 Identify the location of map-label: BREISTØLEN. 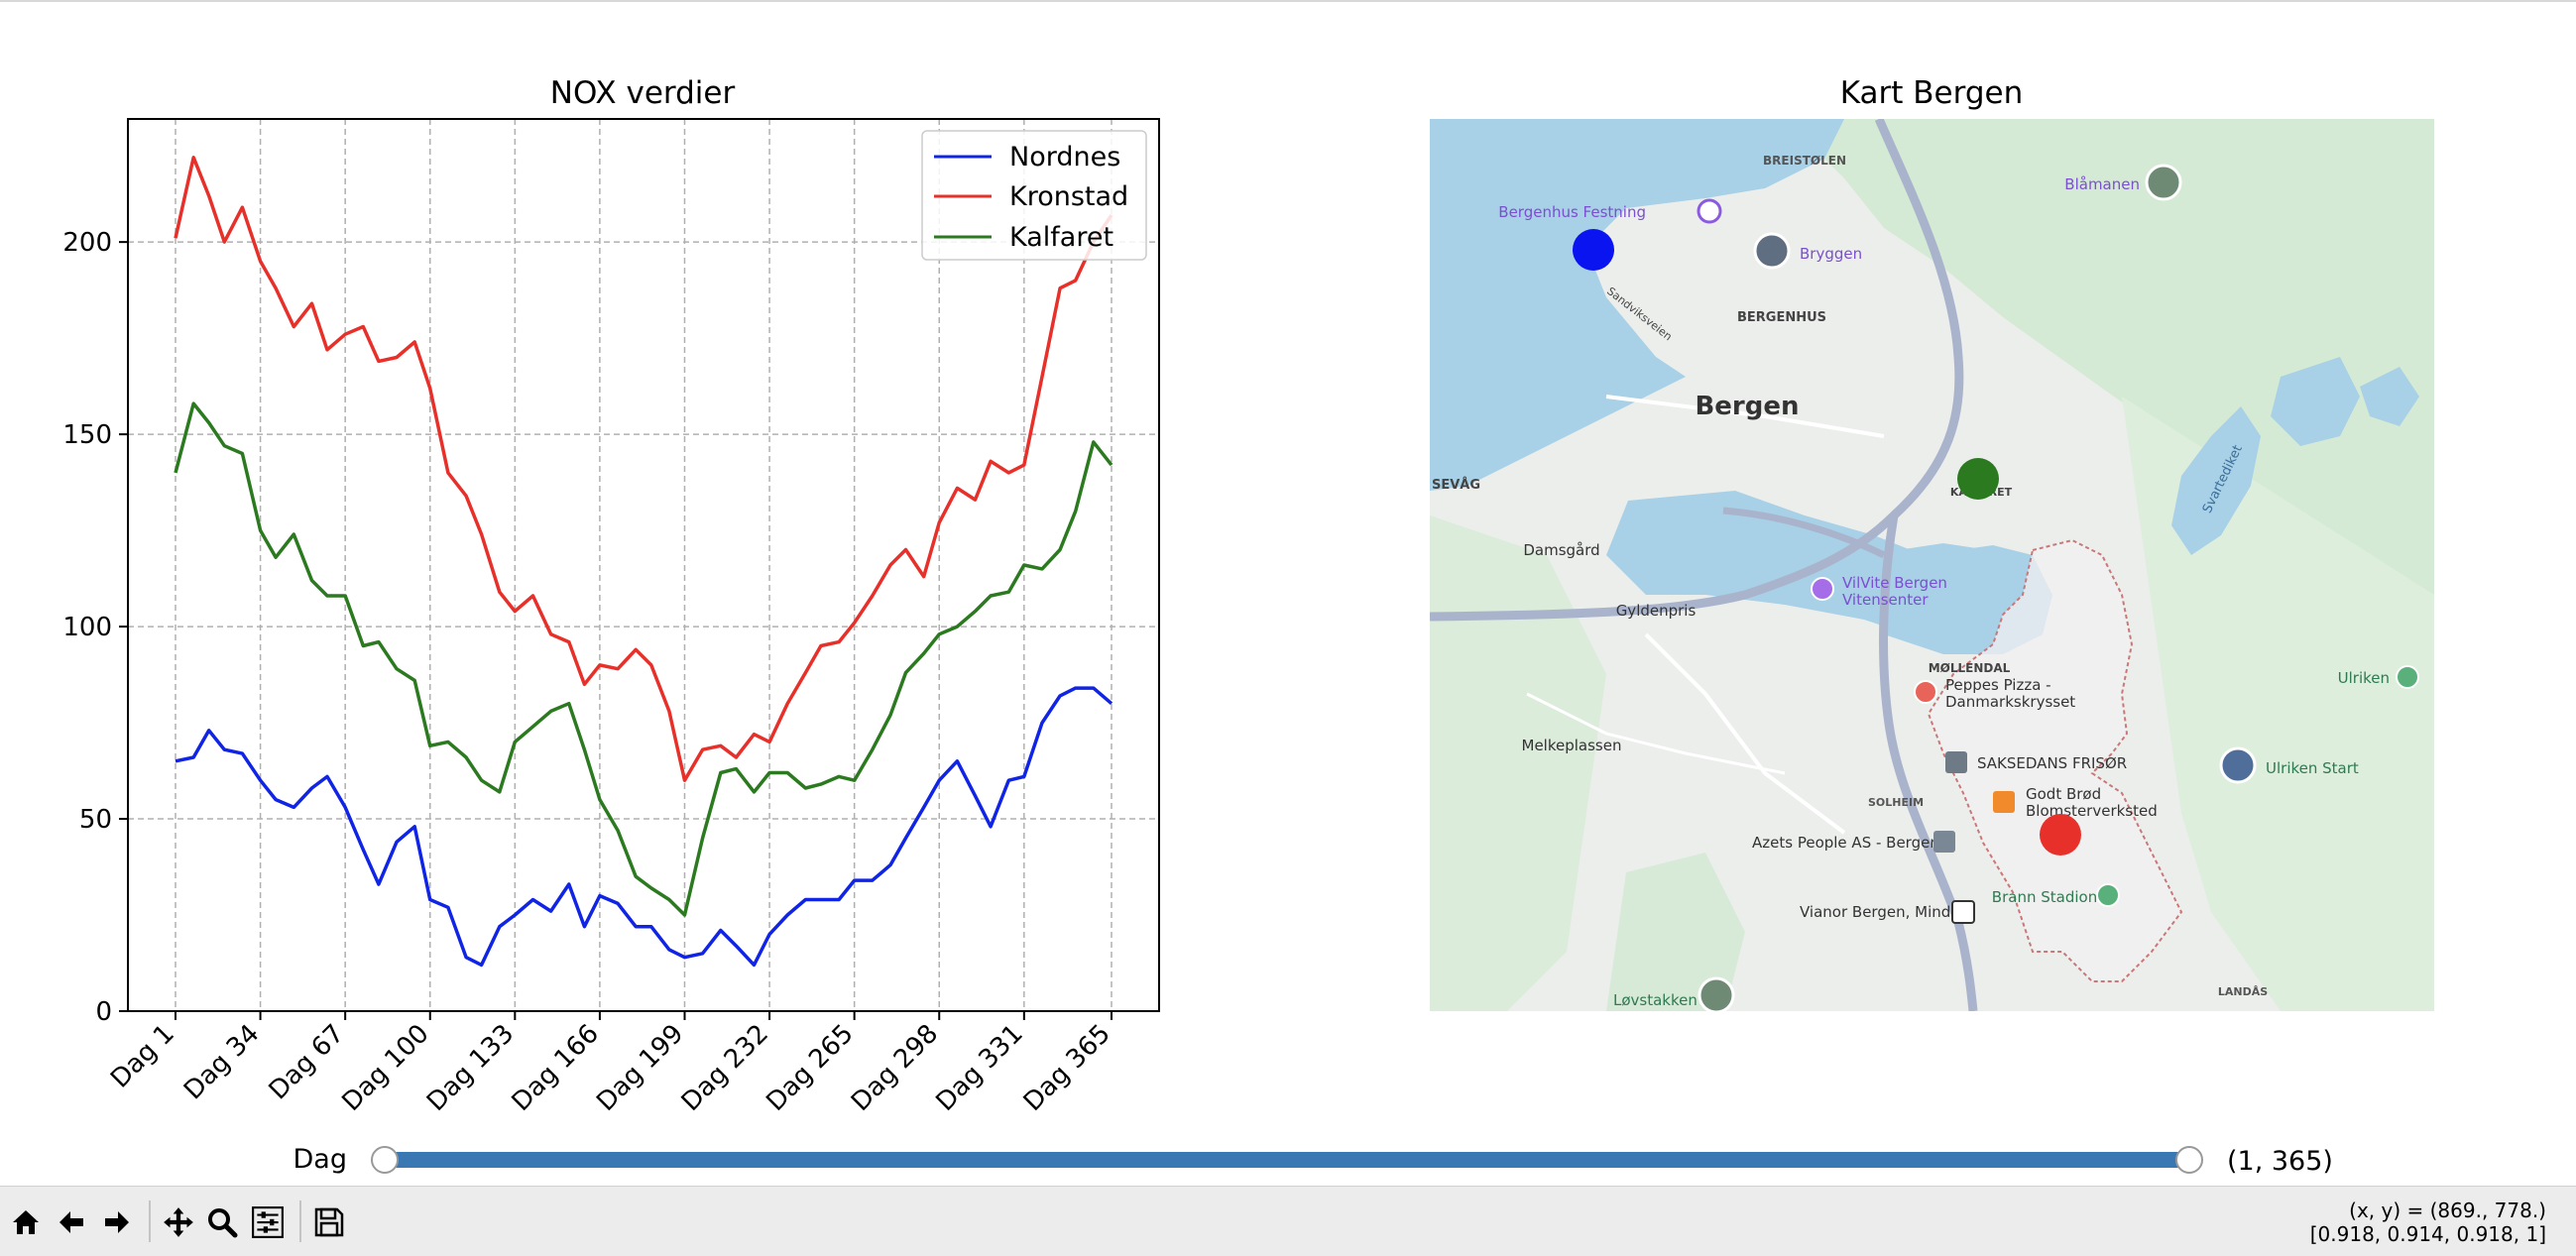
(1804, 161).